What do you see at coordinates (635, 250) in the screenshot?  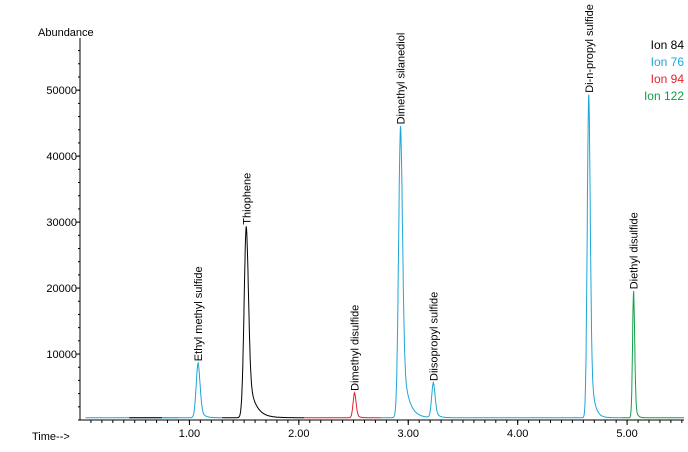 I see `peak-label: Diethyl disulfide` at bounding box center [635, 250].